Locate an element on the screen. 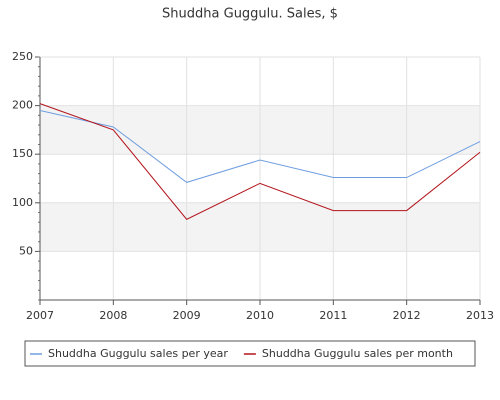 The width and height of the screenshot is (500, 400). x-tick-label: 2007 is located at coordinates (40, 315).